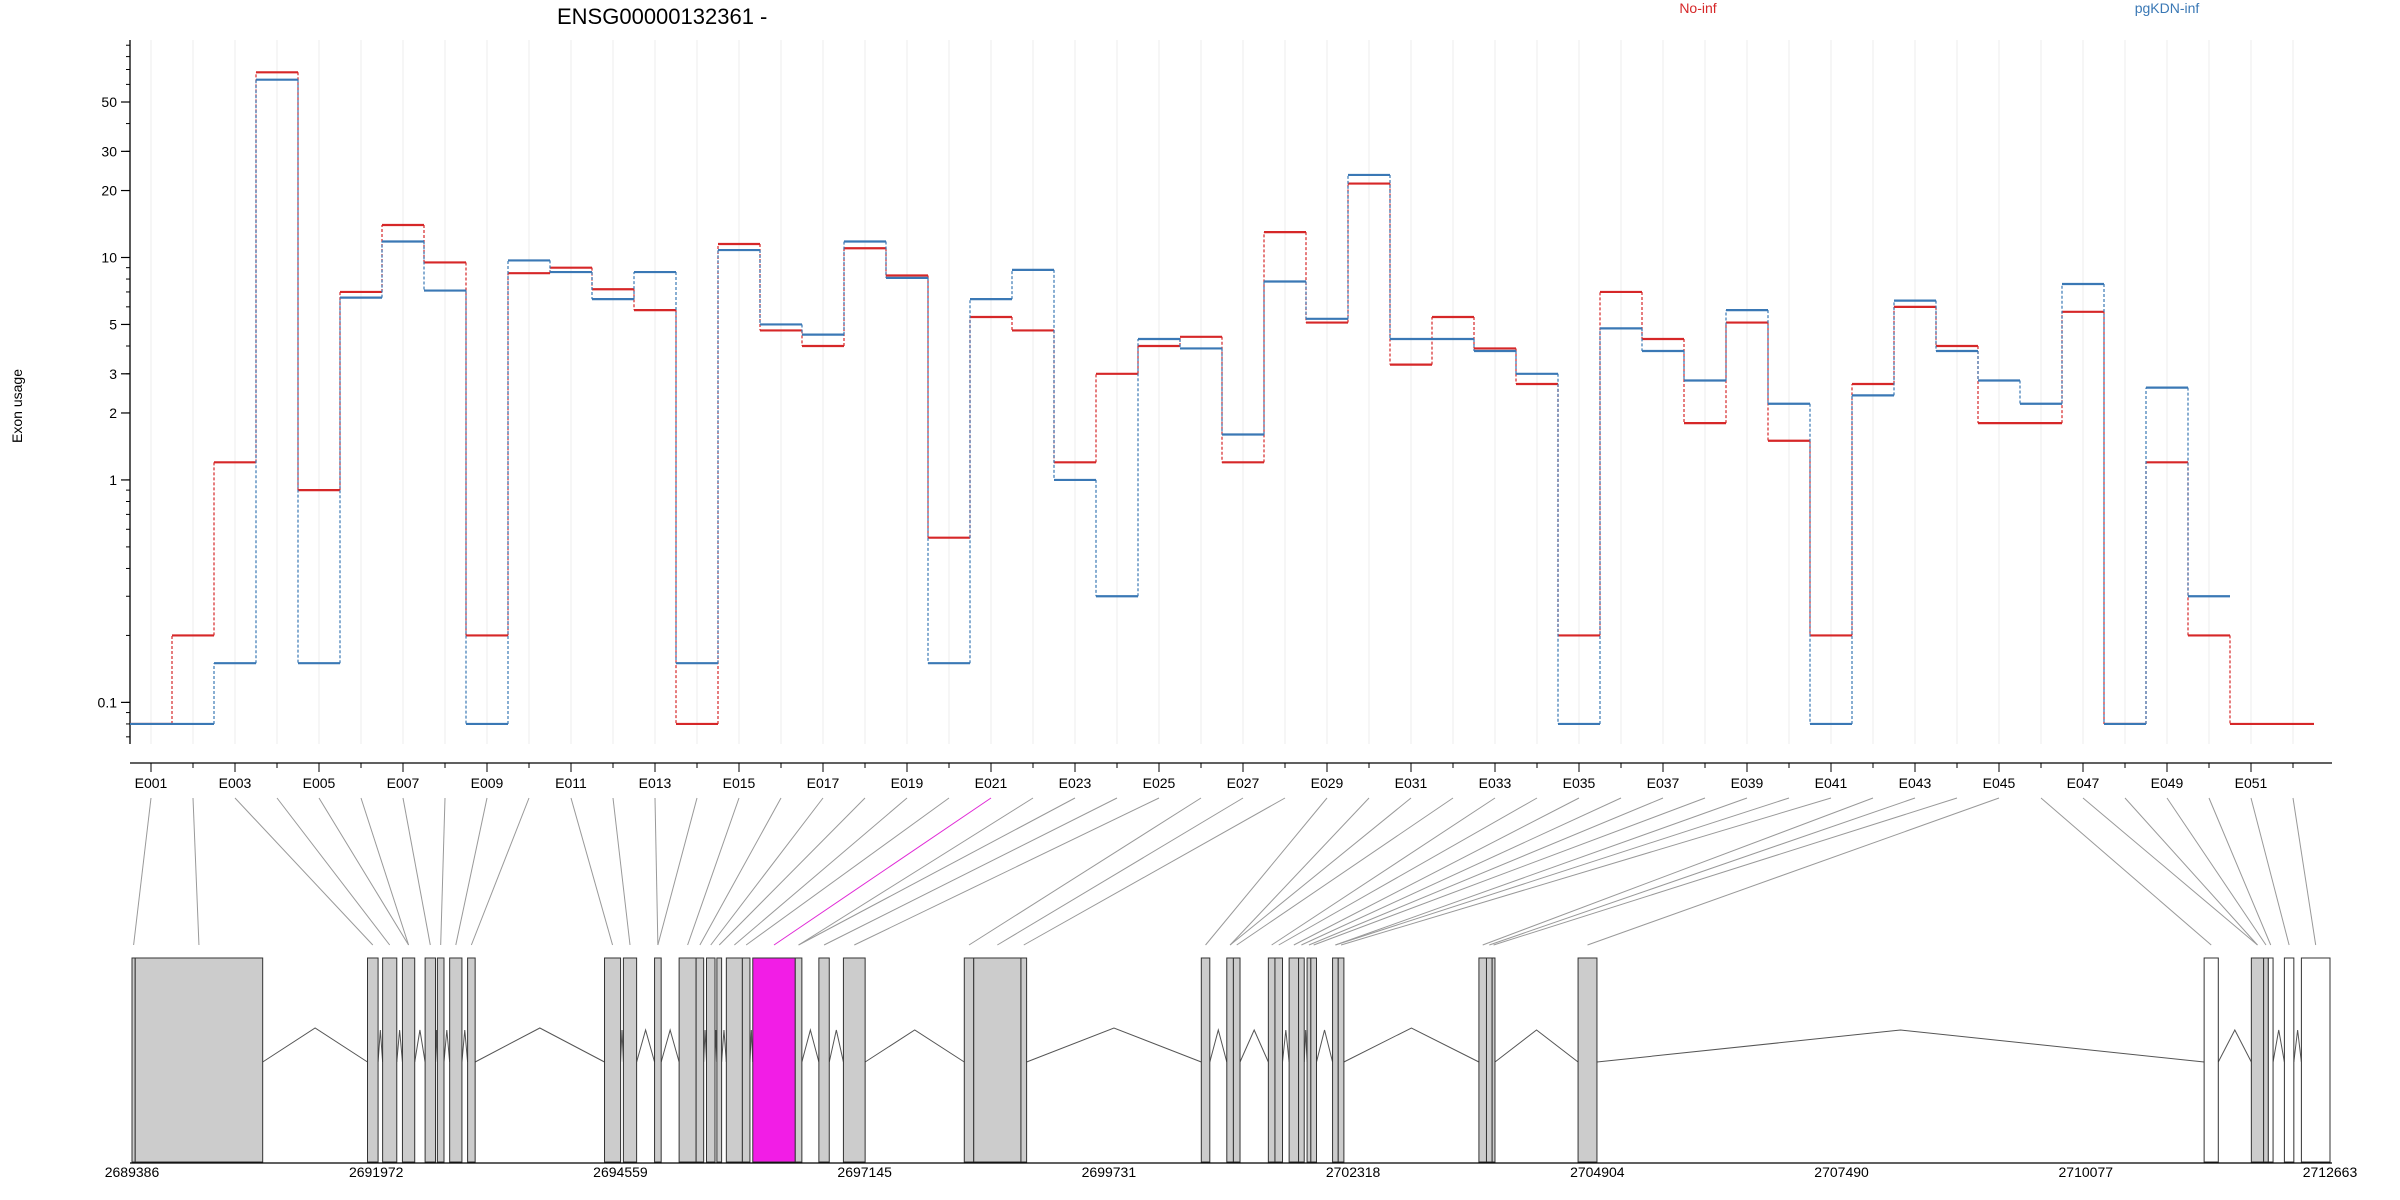  I want to click on x-tick-label: E015, so click(739, 783).